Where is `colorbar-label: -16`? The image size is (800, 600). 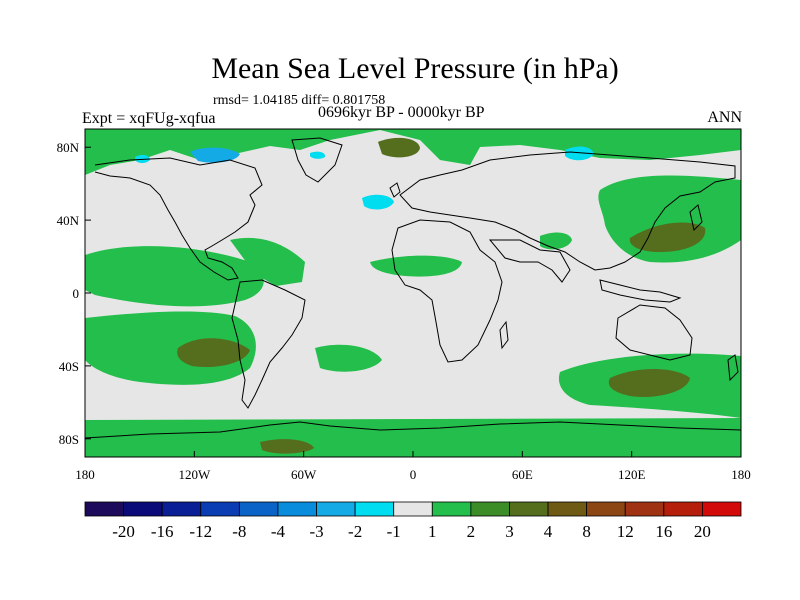
colorbar-label: -16 is located at coordinates (162, 531).